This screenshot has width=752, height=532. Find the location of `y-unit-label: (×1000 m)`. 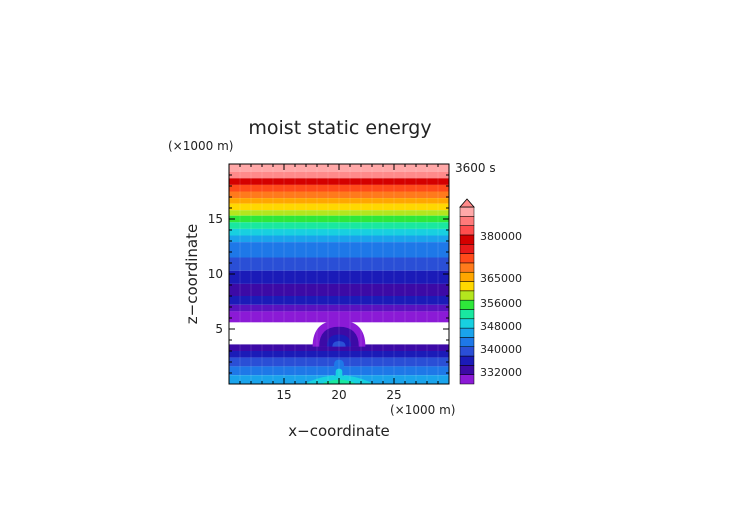

y-unit-label: (×1000 m) is located at coordinates (200, 146).